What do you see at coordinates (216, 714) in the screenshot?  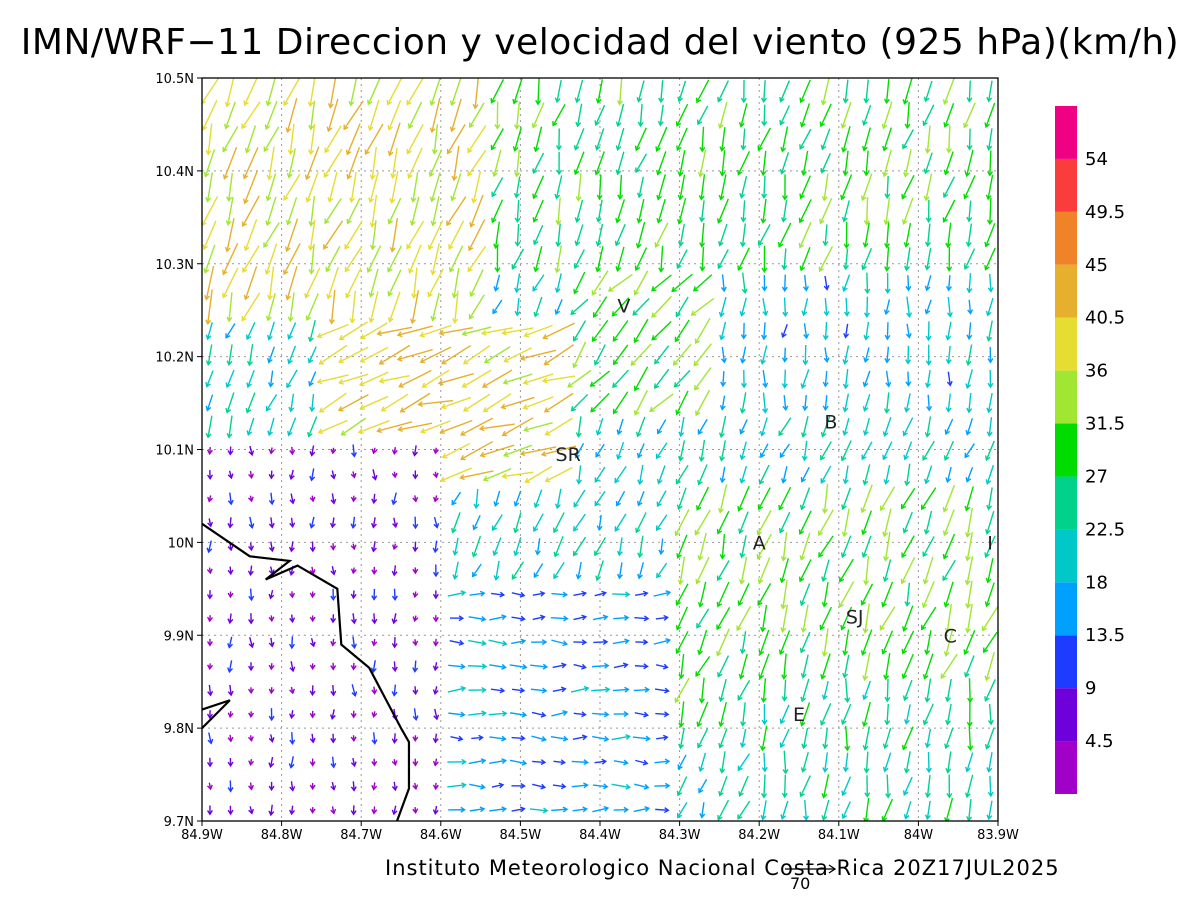 I see `coastline-line` at bounding box center [216, 714].